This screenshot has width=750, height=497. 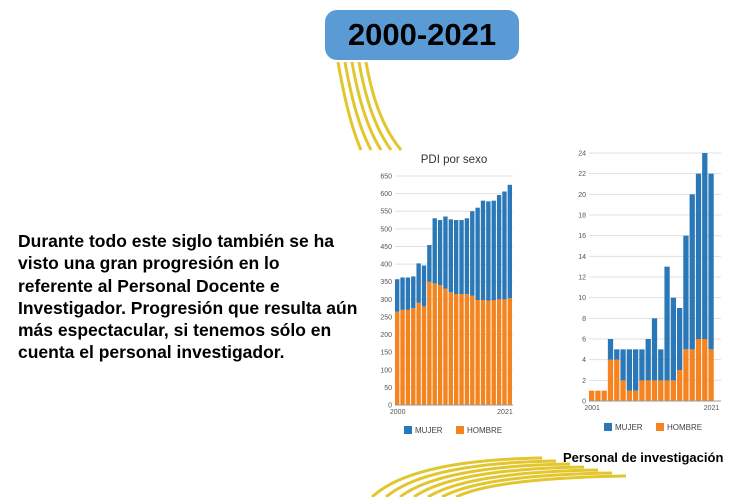 I want to click on y-tick-label: 8, so click(x=584, y=319).